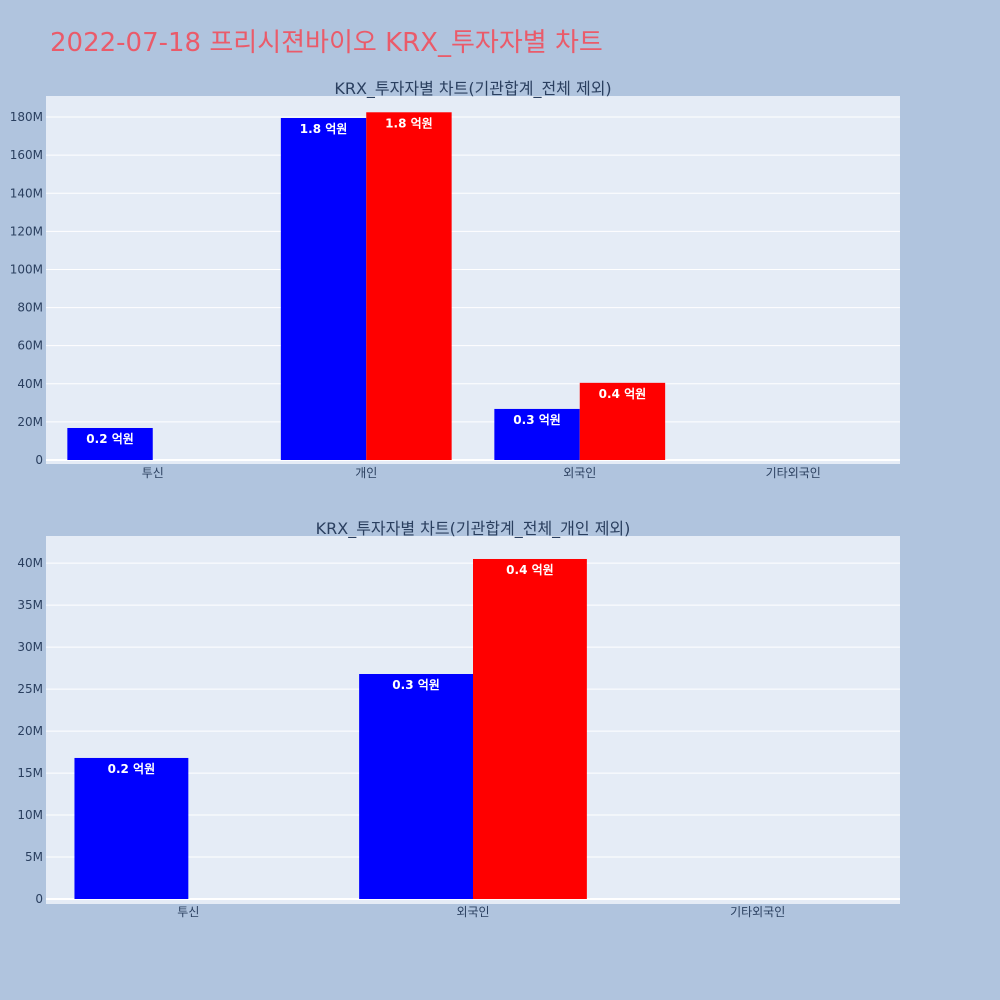  Describe the element at coordinates (30, 308) in the screenshot. I see `y-tick-label: 80M` at that location.